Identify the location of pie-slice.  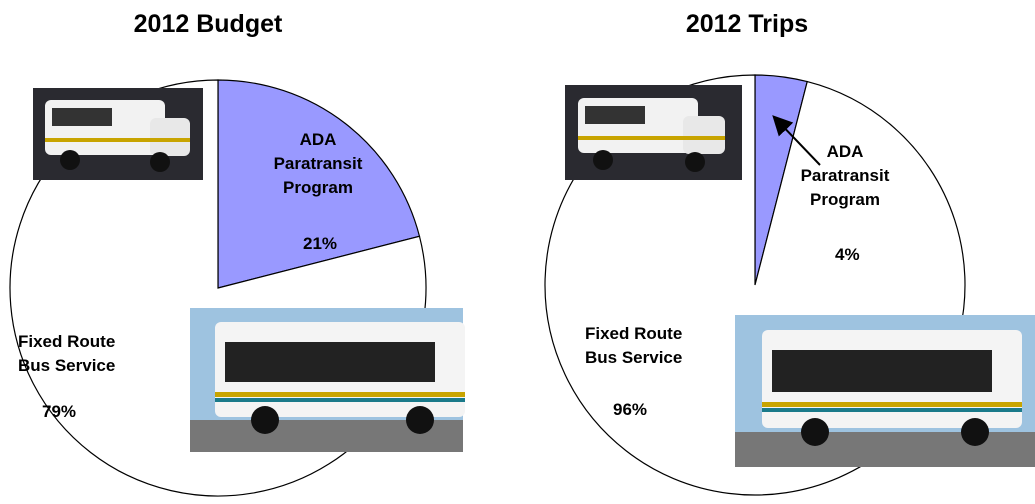
(319, 184).